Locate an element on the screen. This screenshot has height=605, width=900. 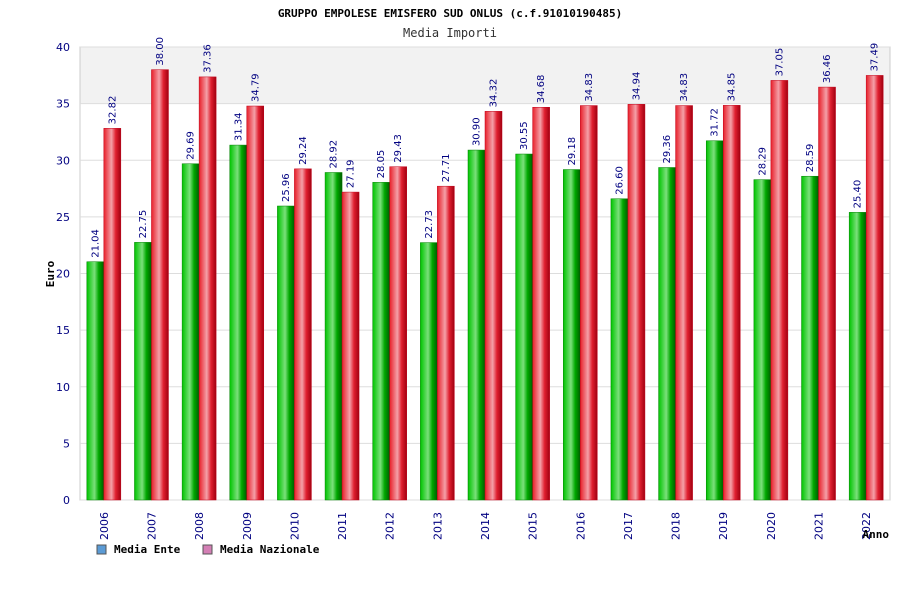
value-label: 31.34 is located at coordinates (238, 126).